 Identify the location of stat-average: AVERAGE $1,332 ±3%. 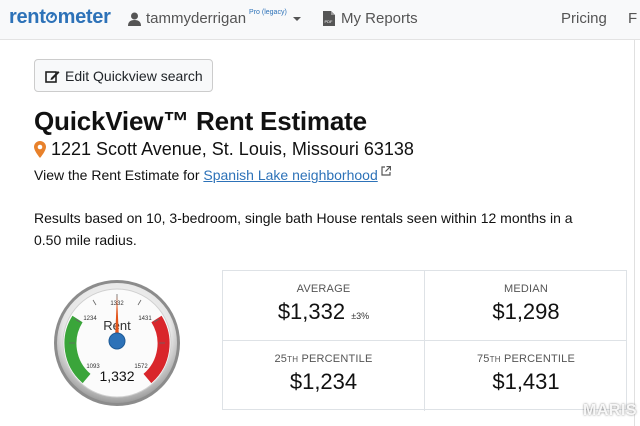
(324, 306).